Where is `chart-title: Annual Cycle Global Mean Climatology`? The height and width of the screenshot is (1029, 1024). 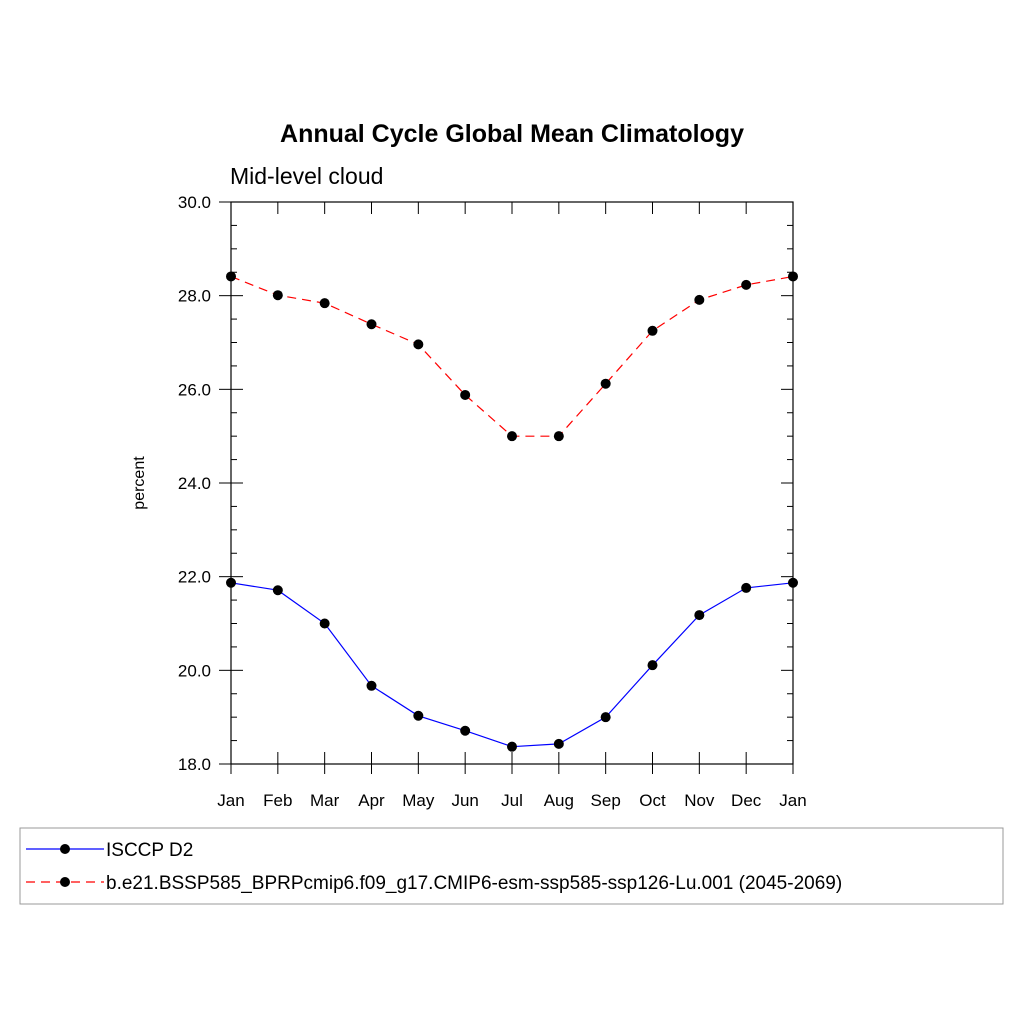 chart-title: Annual Cycle Global Mean Climatology is located at coordinates (512, 134).